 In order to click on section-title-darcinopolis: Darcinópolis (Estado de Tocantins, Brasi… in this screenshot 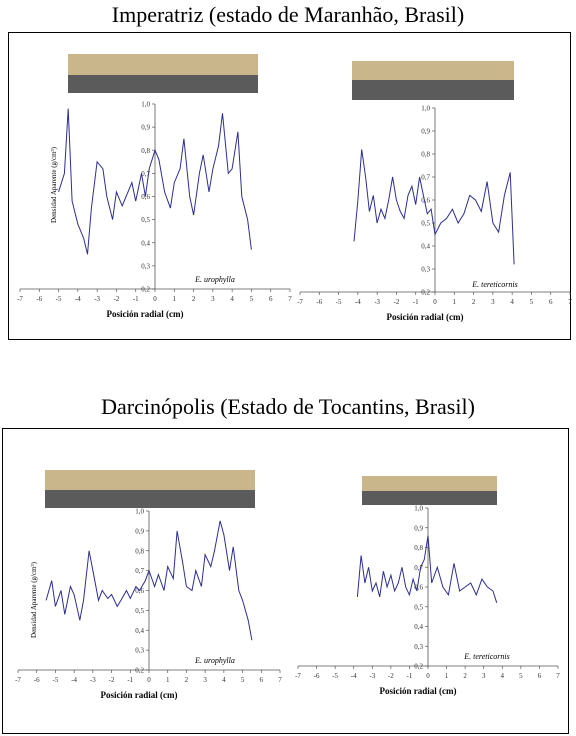, I will do `click(288, 406)`.